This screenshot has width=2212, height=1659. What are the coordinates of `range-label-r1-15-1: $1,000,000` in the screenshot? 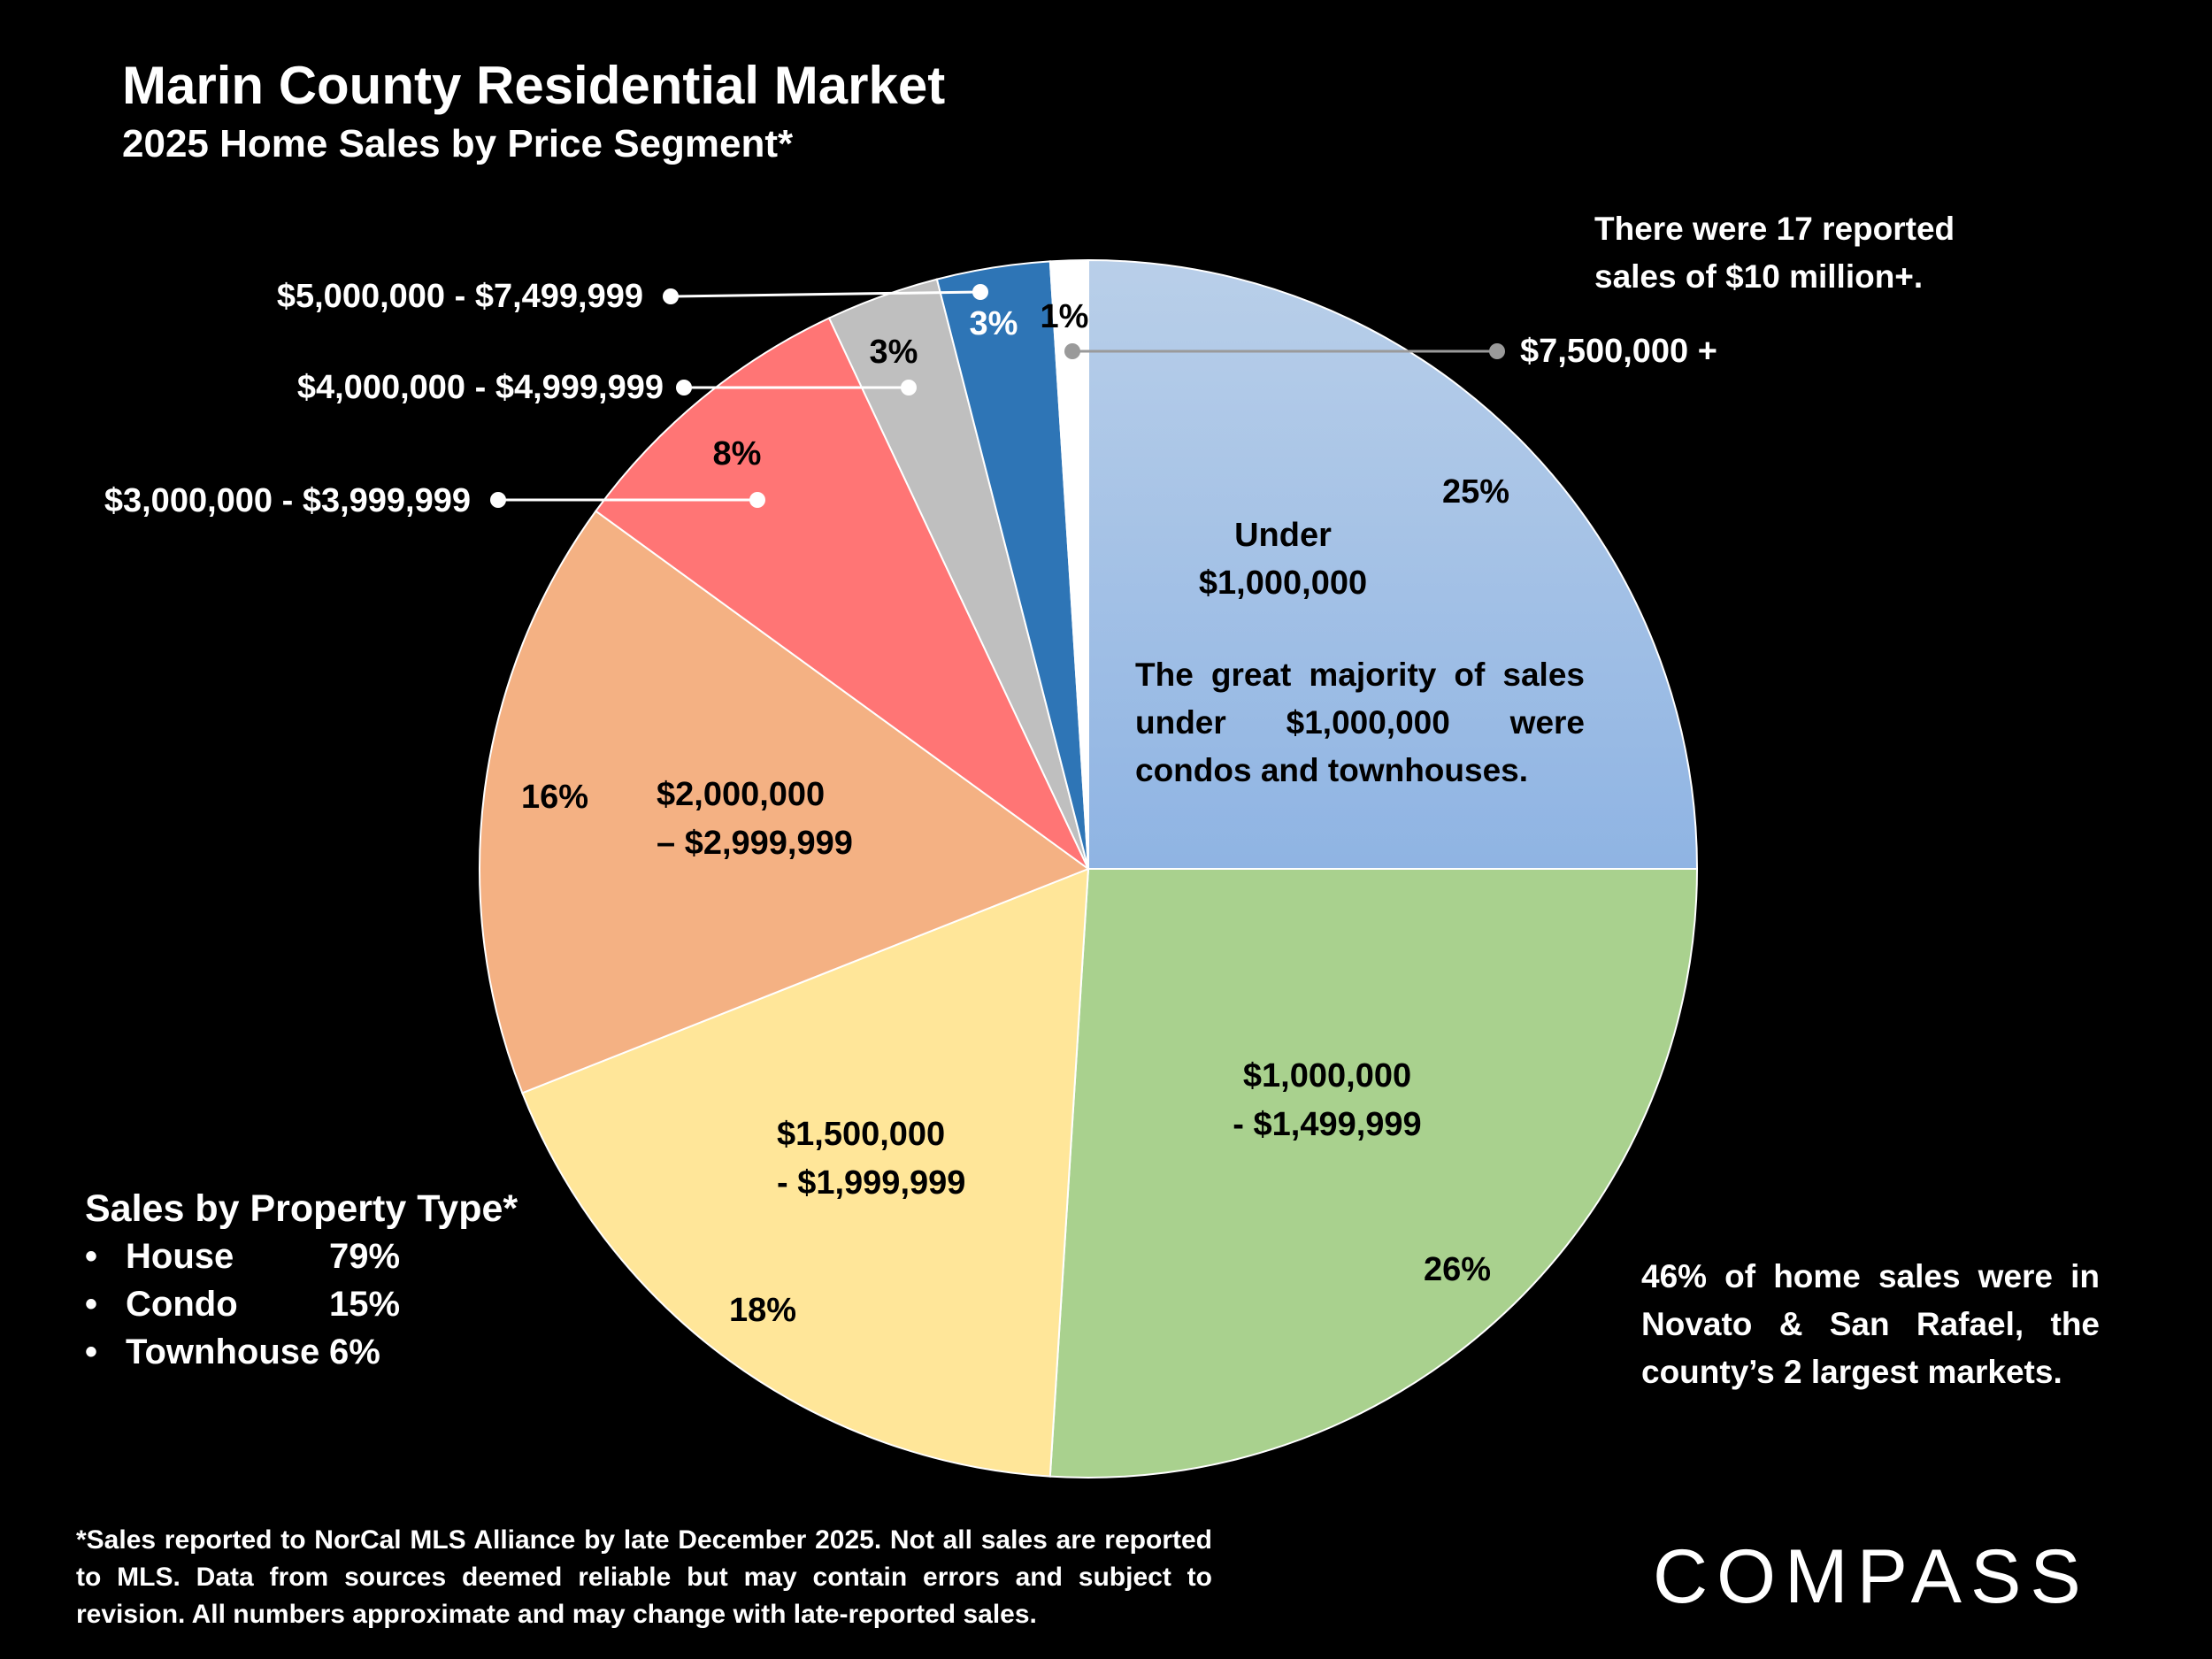 It's located at (1327, 1076).